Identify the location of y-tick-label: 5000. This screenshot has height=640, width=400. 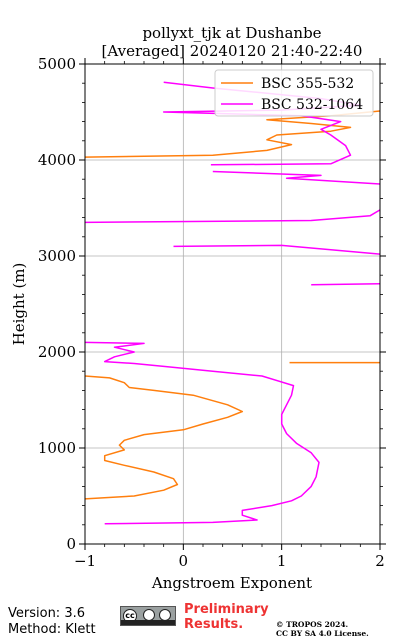
(57, 64).